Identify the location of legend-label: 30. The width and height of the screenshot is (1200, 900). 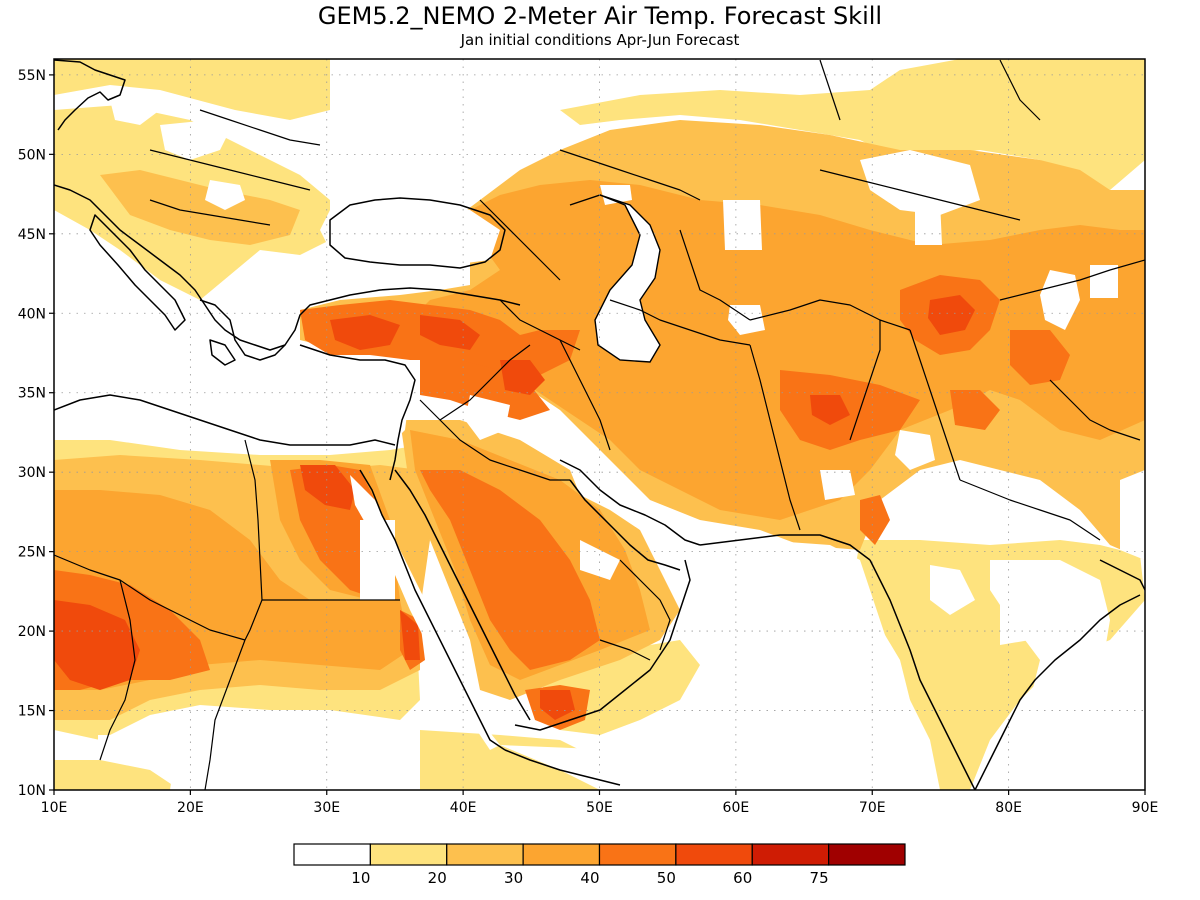
(513, 878).